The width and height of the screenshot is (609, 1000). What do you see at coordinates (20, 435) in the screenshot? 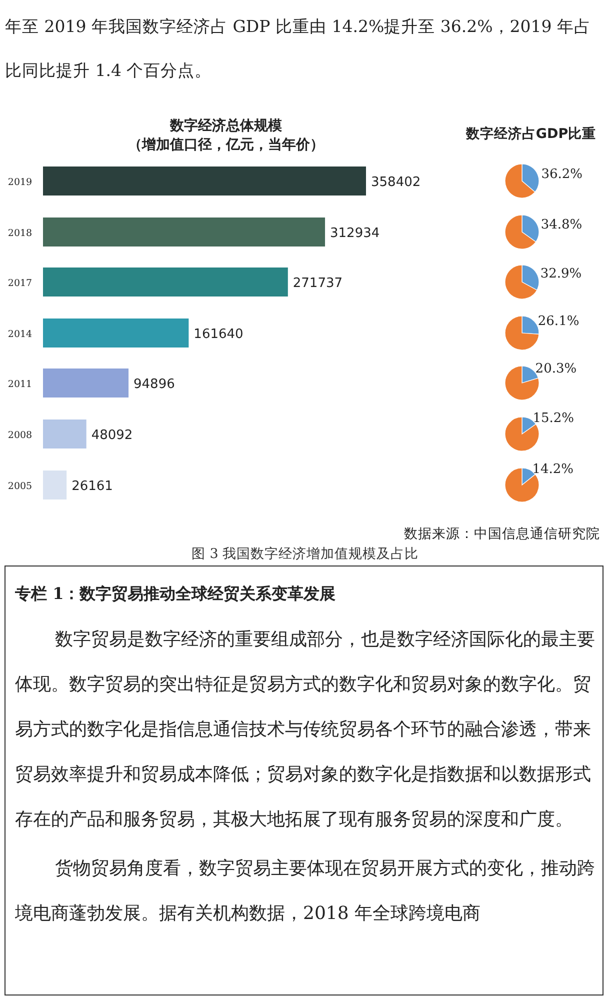
I see `y-tick-label: 2008` at bounding box center [20, 435].